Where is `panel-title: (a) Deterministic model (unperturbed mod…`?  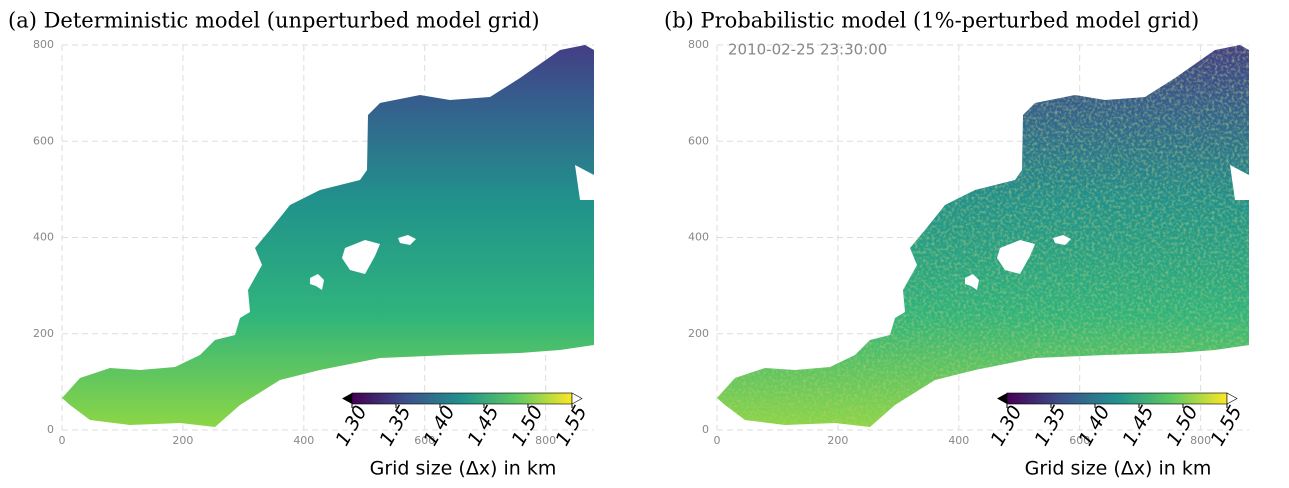 panel-title: (a) Deterministic model (unperturbed mod… is located at coordinates (274, 21).